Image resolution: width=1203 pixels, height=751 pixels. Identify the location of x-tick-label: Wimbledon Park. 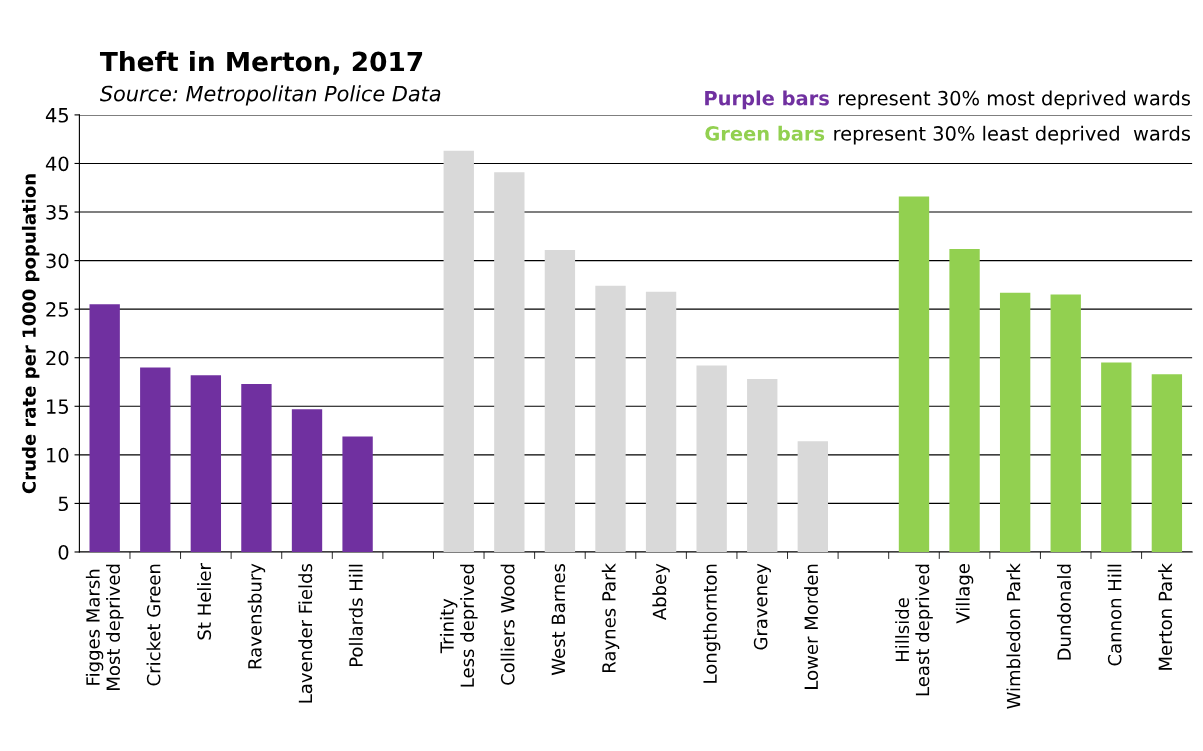
(1013, 636).